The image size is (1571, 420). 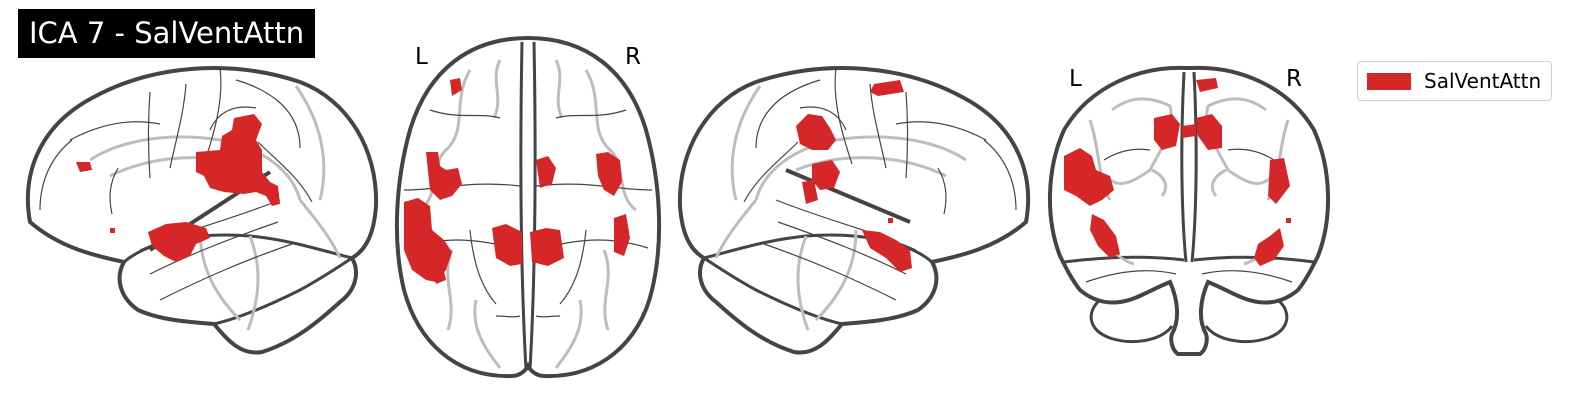 What do you see at coordinates (1131, 321) in the screenshot?
I see `coronal-left-cerebellum` at bounding box center [1131, 321].